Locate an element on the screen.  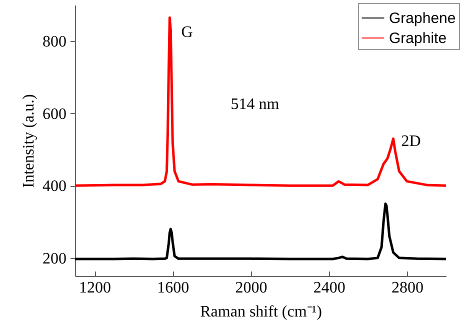
y-tick-label: 800 is located at coordinates (54, 42).